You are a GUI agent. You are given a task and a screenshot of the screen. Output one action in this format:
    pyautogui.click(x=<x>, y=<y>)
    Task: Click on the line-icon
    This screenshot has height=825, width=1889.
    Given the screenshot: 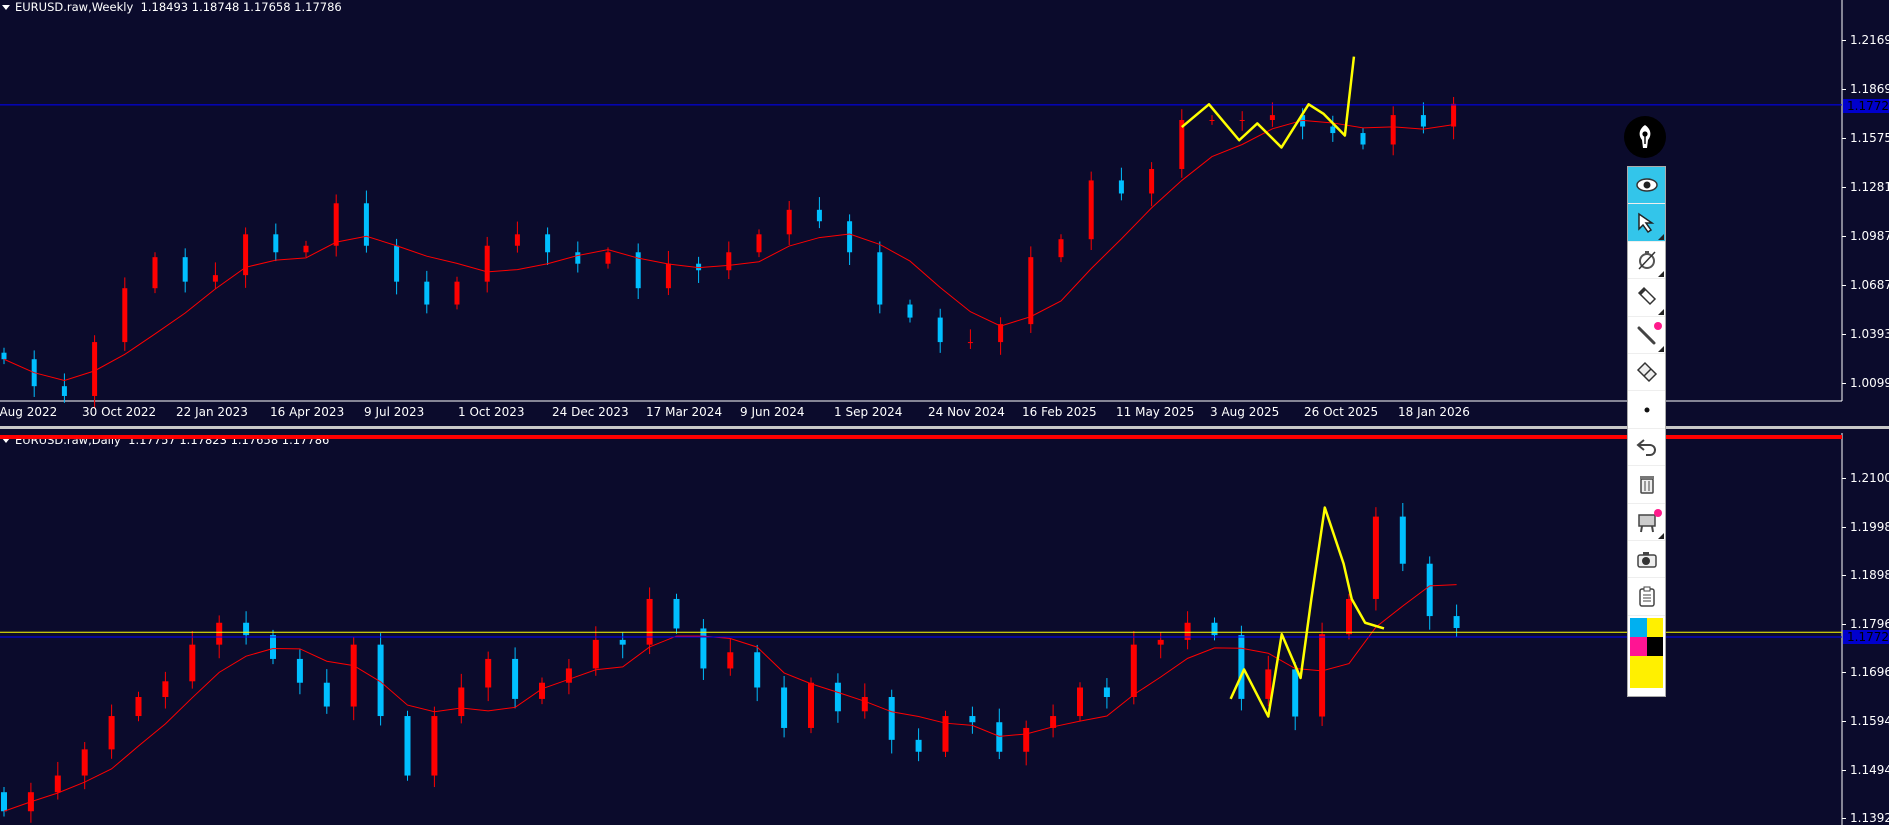 What is the action you would take?
    pyautogui.click(x=1646, y=335)
    